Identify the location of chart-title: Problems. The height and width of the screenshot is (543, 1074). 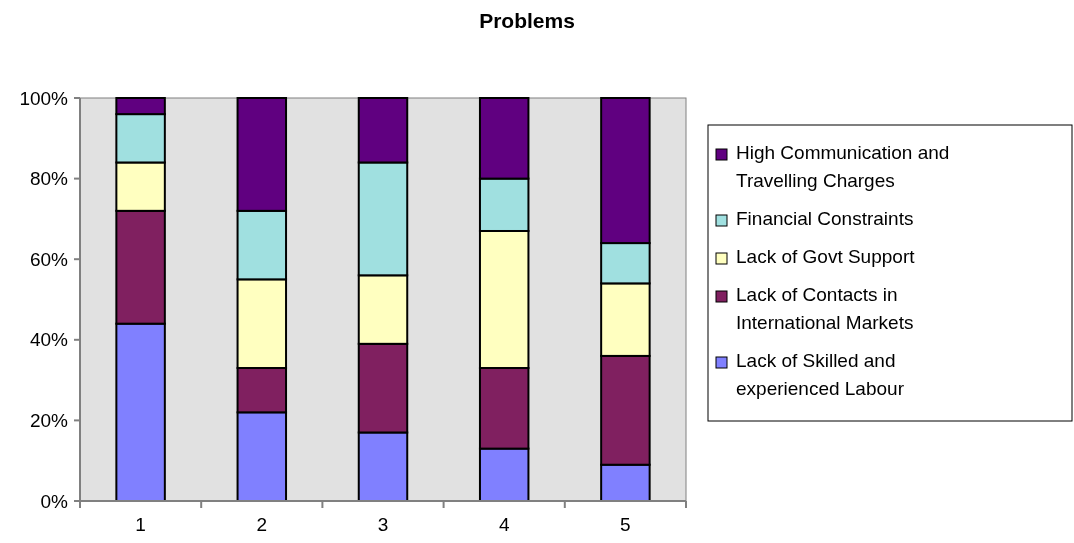
(527, 20).